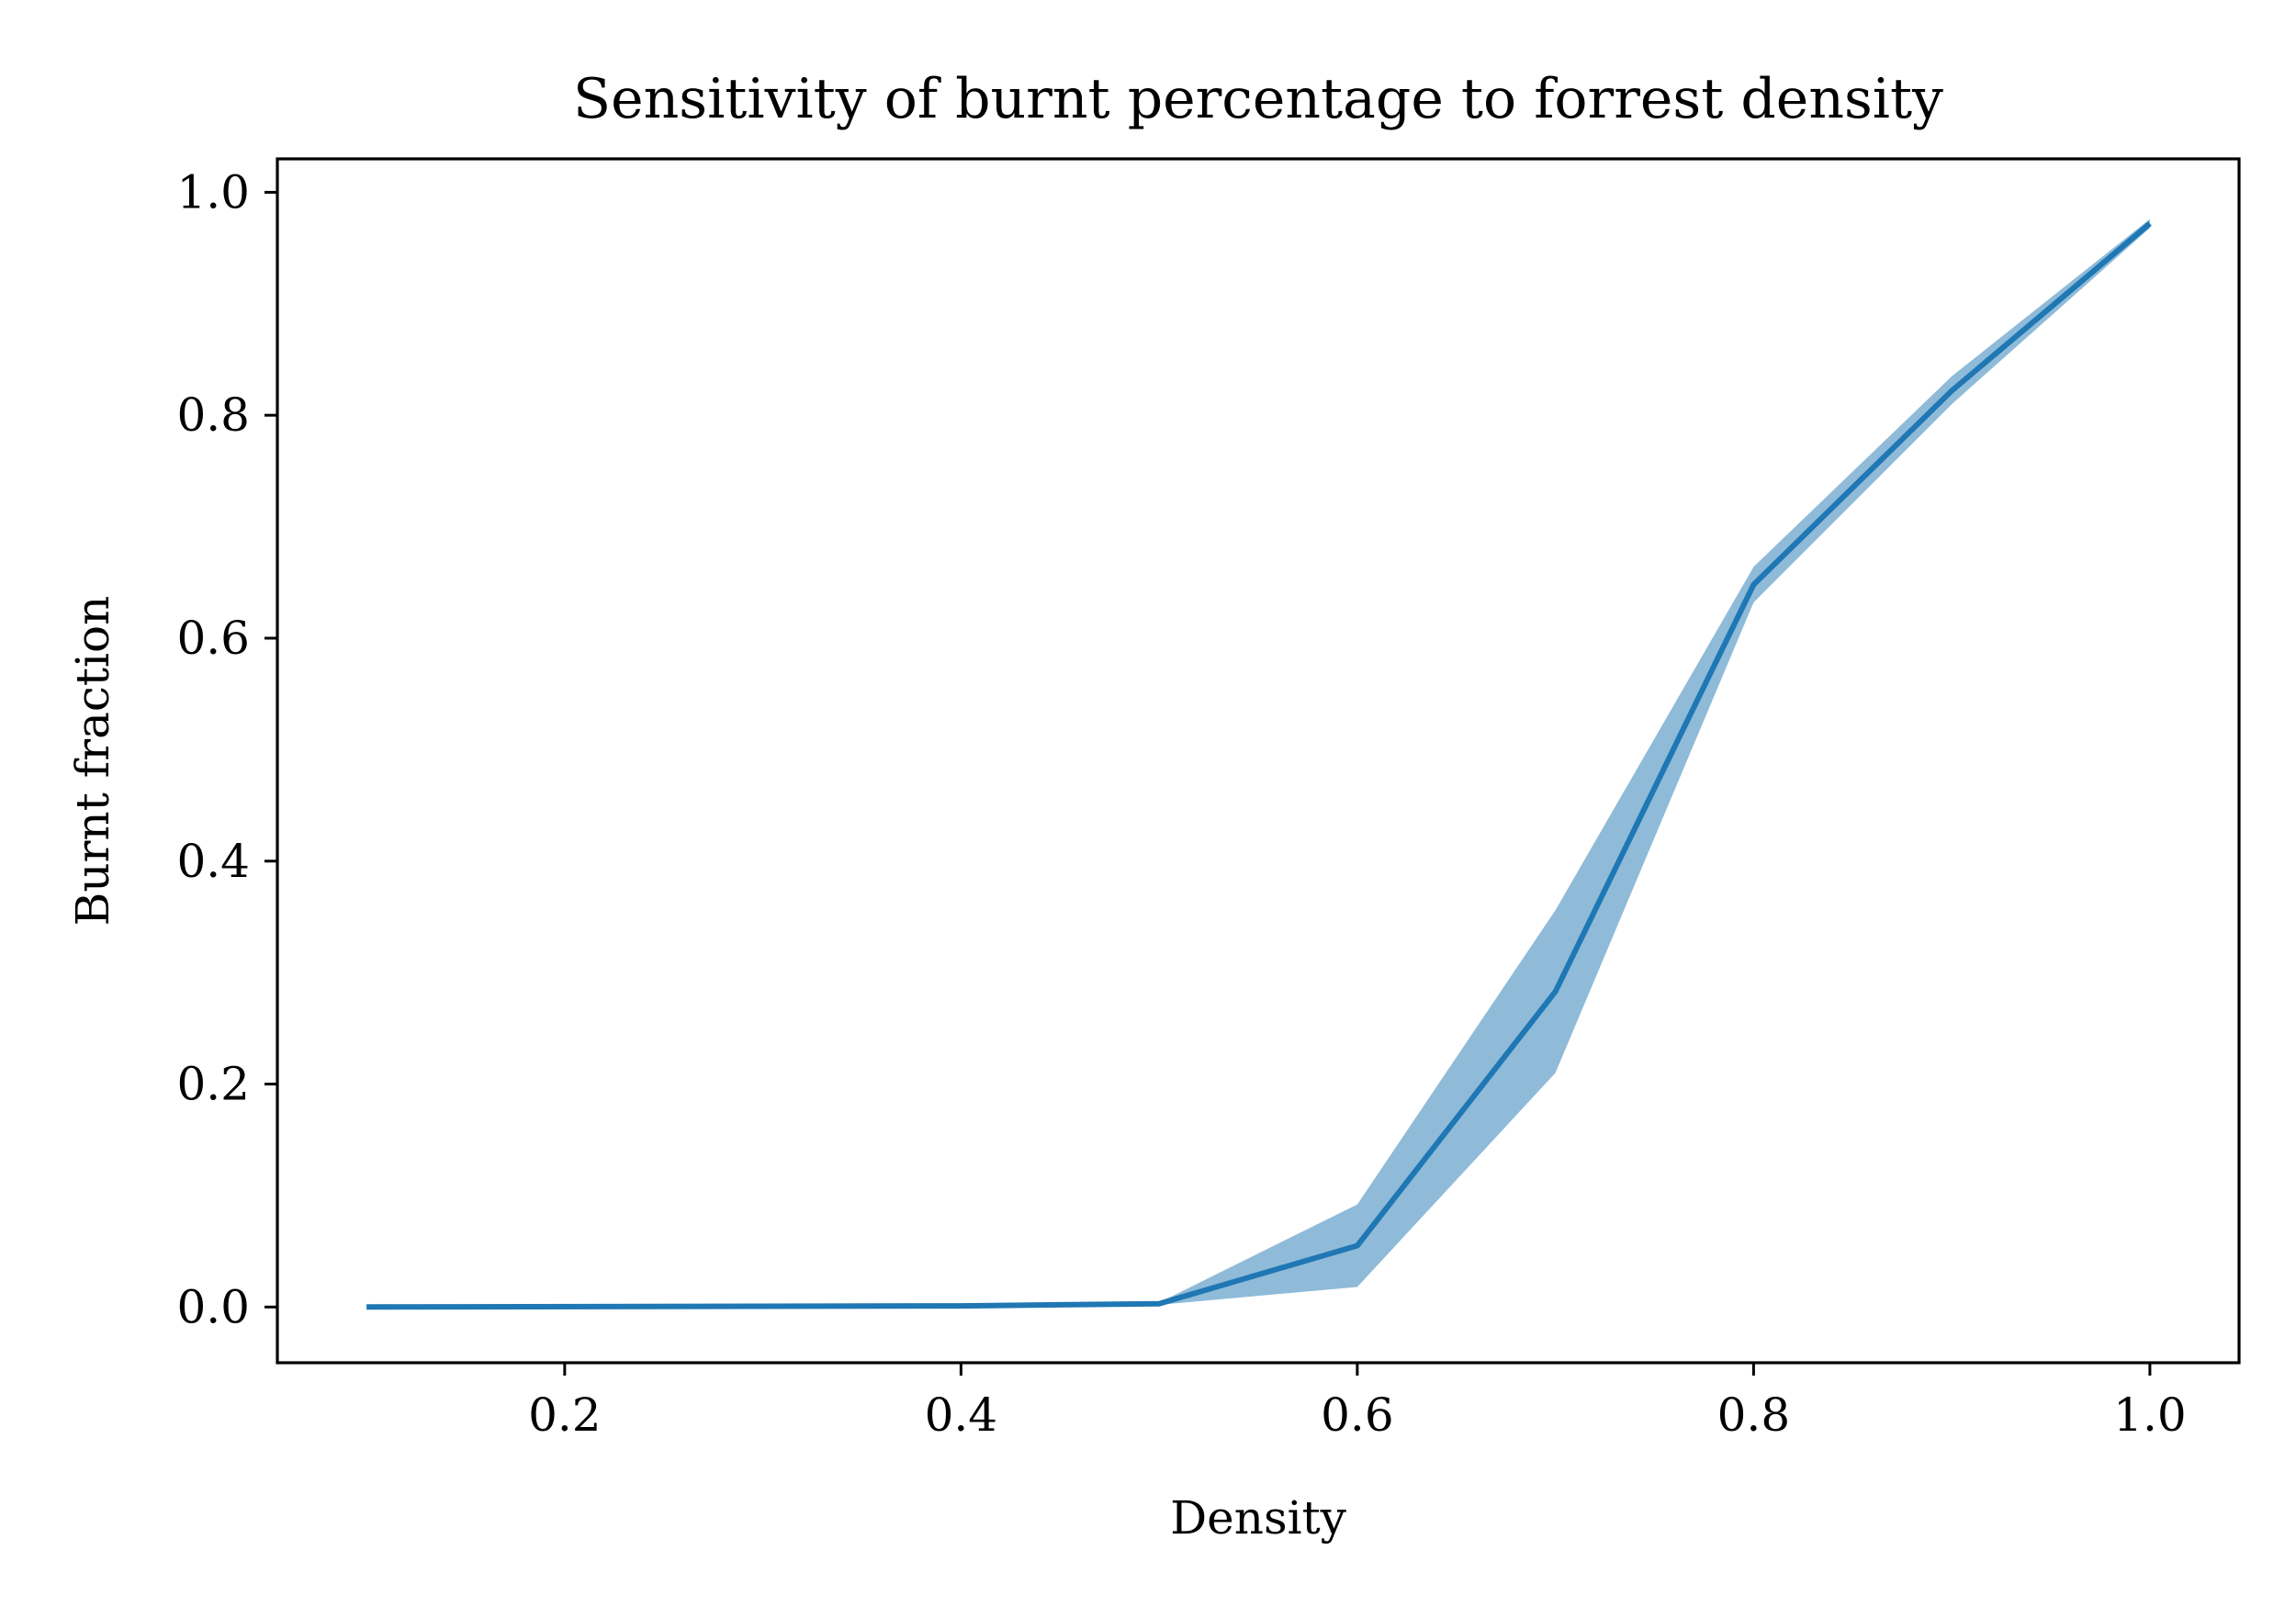 This screenshot has height=1607, width=2296. What do you see at coordinates (565, 1415) in the screenshot?
I see `x-tick-label: 0.2` at bounding box center [565, 1415].